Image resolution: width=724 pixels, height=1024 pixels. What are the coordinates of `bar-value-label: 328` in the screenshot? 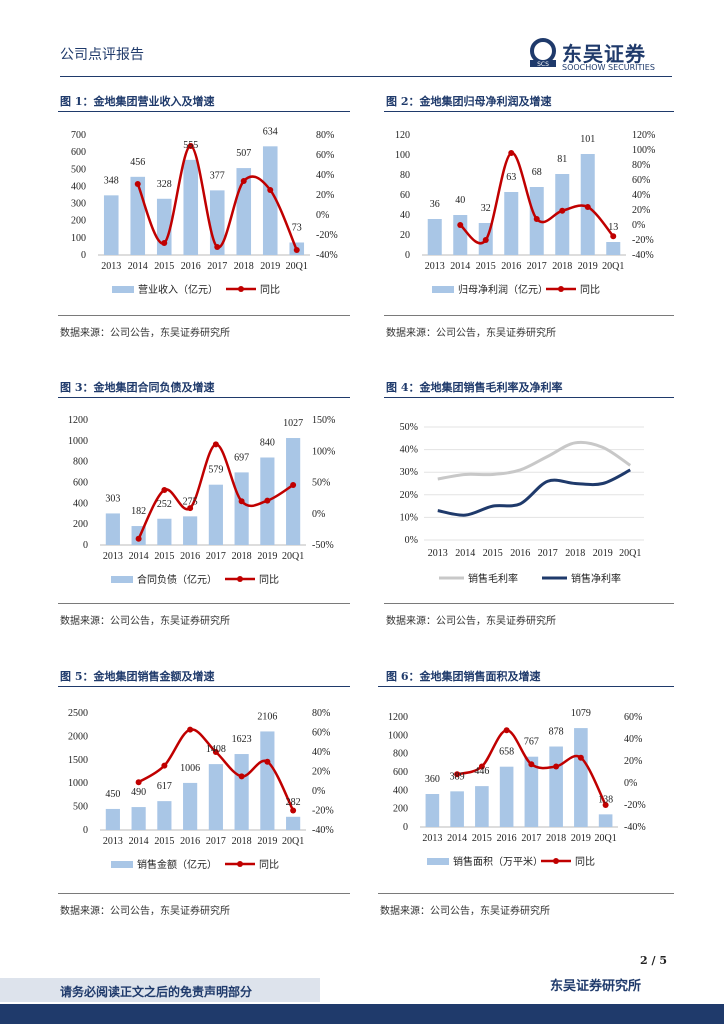 It's located at (164, 184).